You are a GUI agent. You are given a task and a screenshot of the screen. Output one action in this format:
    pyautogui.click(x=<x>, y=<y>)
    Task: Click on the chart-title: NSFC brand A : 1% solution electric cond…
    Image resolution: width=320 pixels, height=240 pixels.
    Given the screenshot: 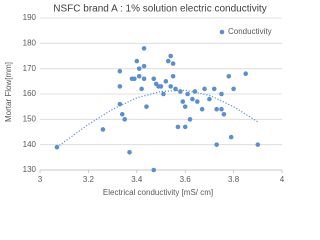 What is the action you would take?
    pyautogui.click(x=159, y=9)
    